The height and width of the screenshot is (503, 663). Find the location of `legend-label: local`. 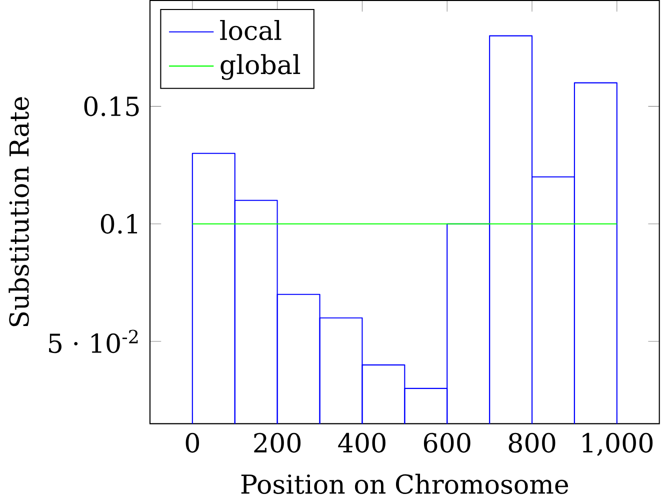

legend-label: local is located at coordinates (251, 30).